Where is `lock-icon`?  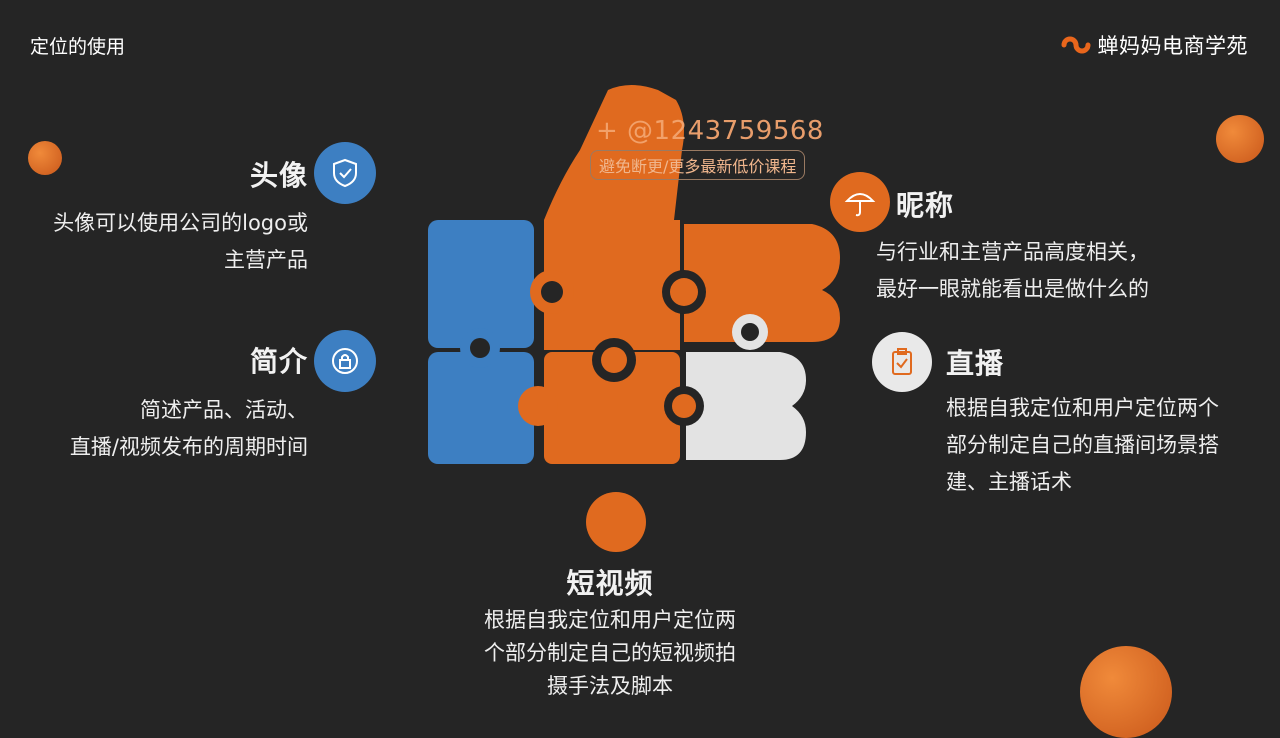
lock-icon is located at coordinates (345, 361).